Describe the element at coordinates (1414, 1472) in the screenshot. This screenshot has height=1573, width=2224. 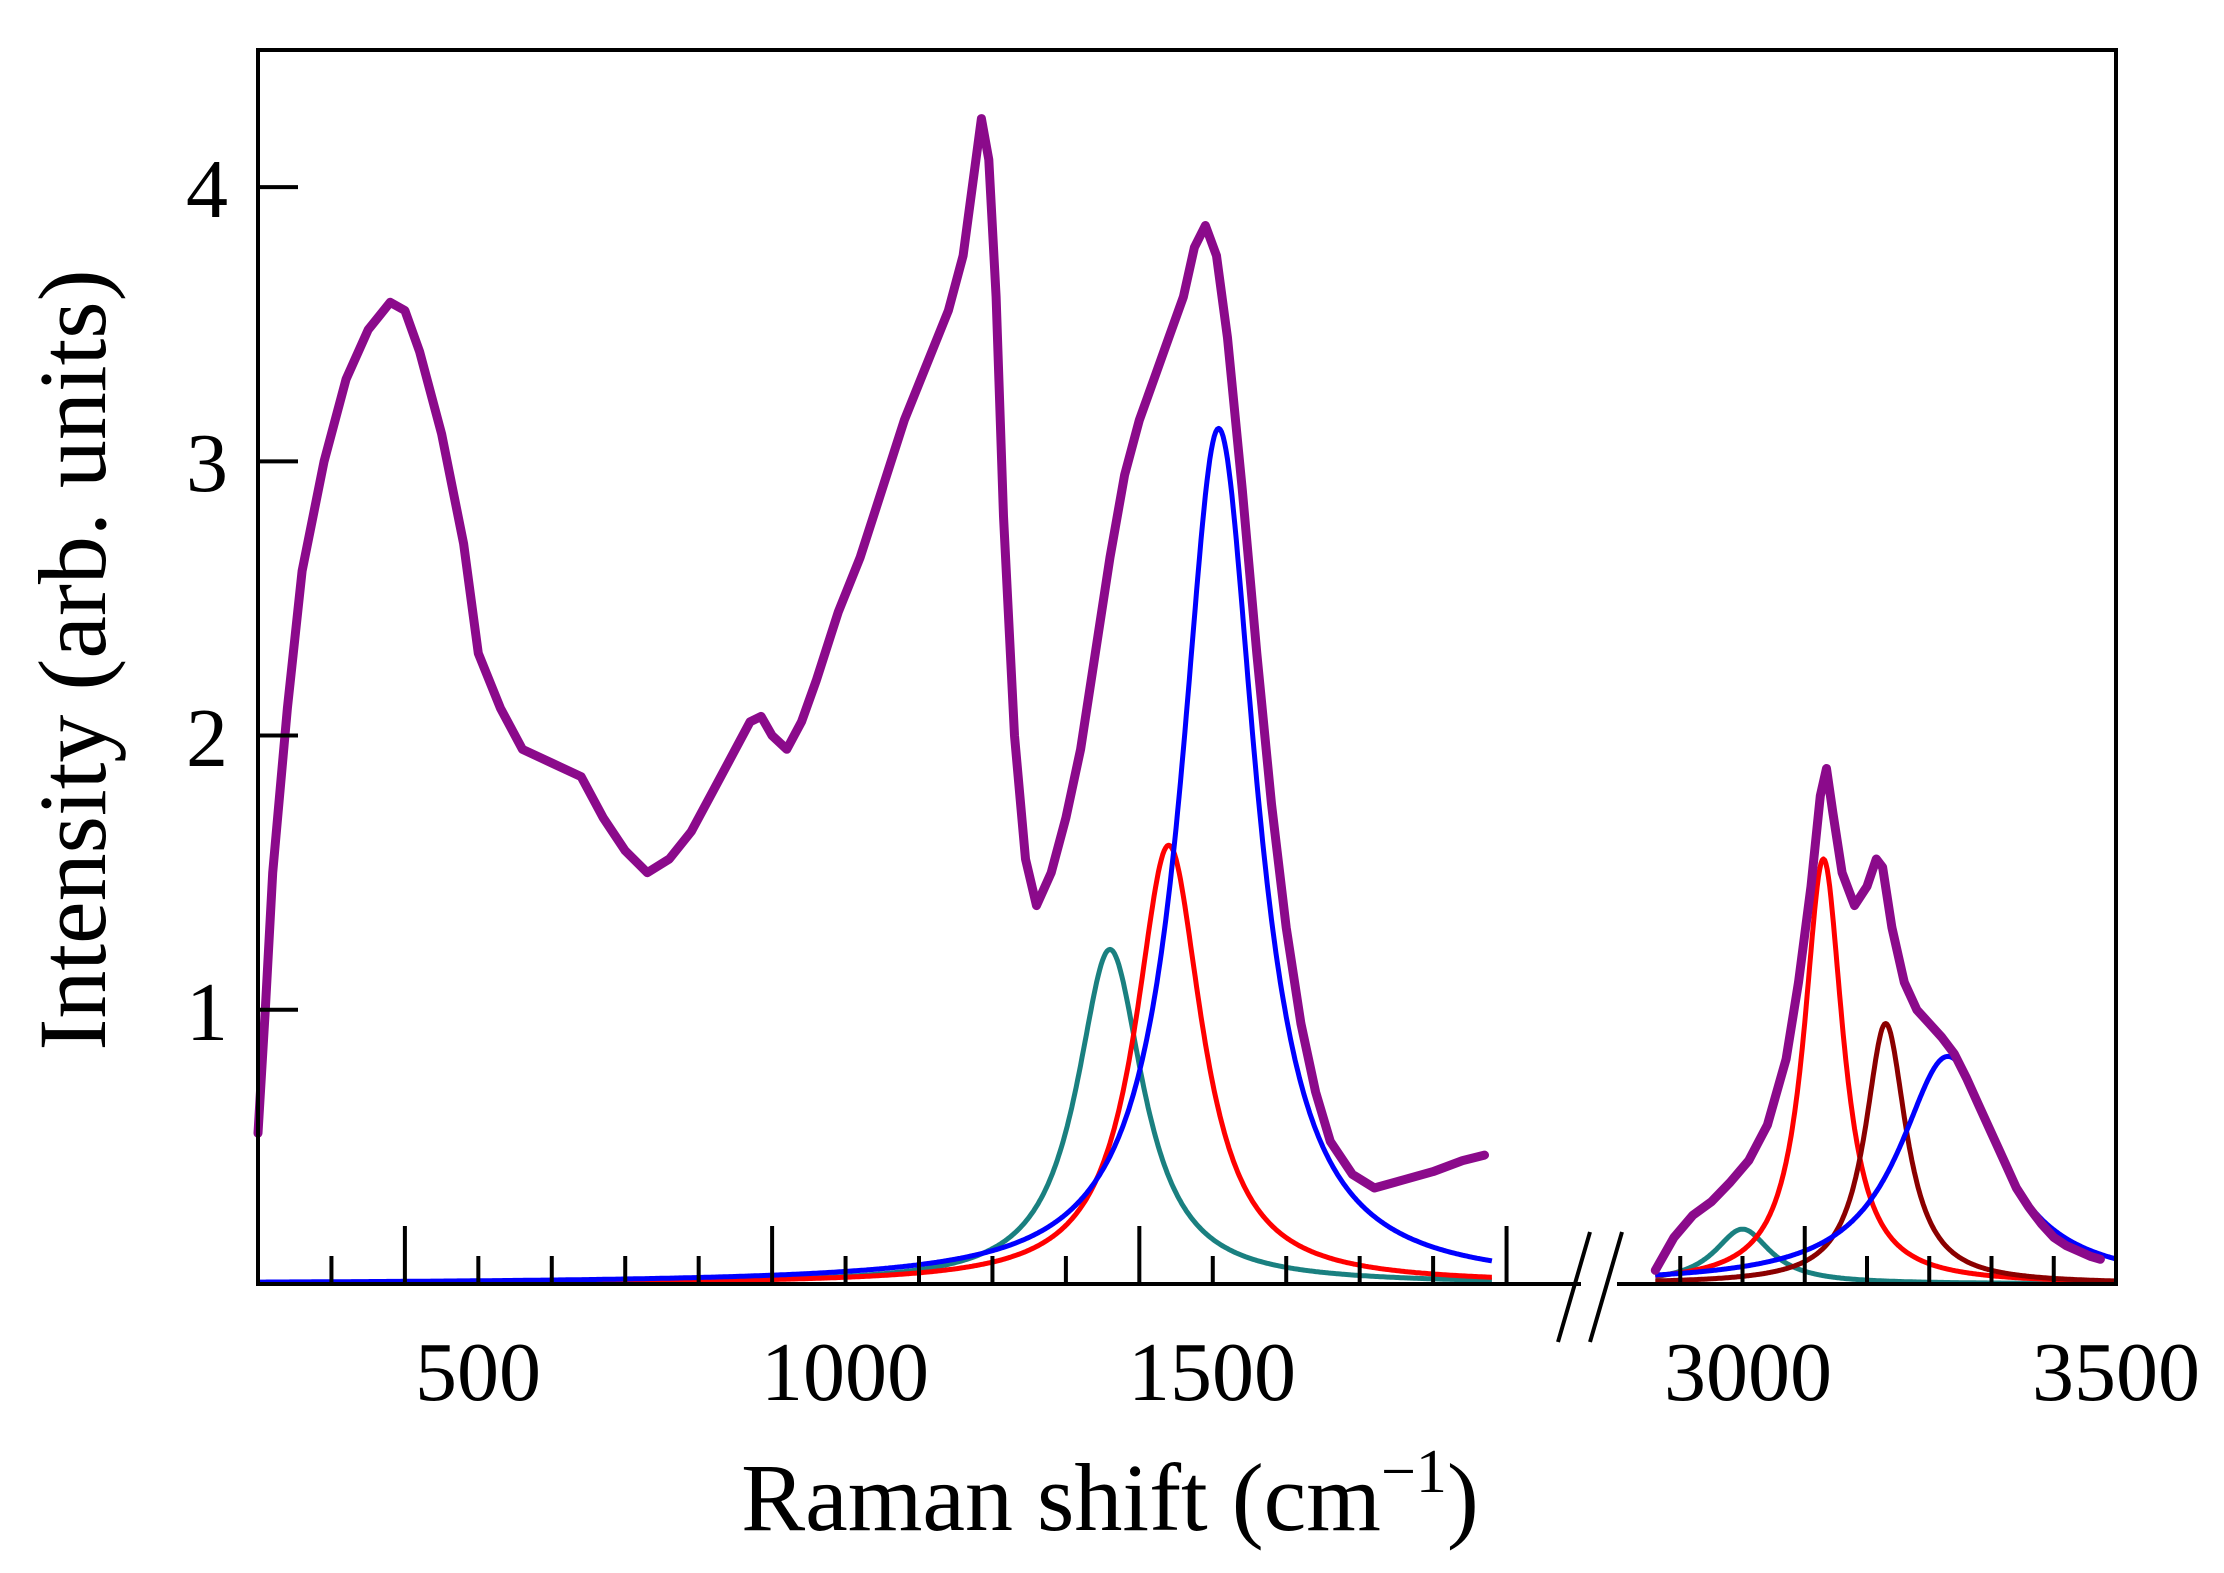
I see `x-axis-title-superscript: −1` at that location.